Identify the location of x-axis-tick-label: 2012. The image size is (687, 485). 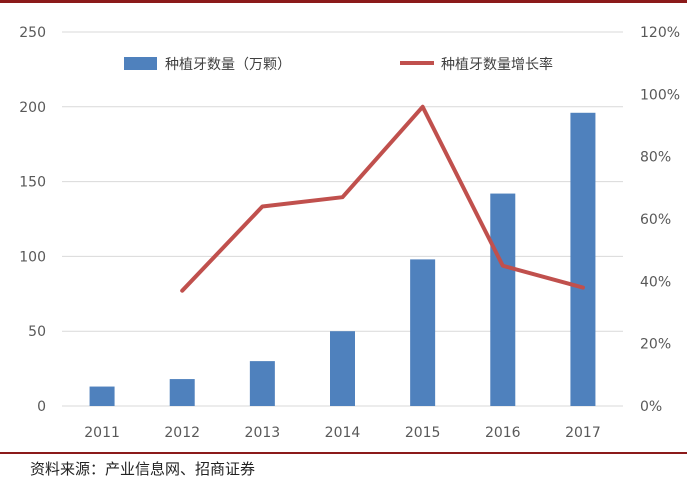
(182, 433).